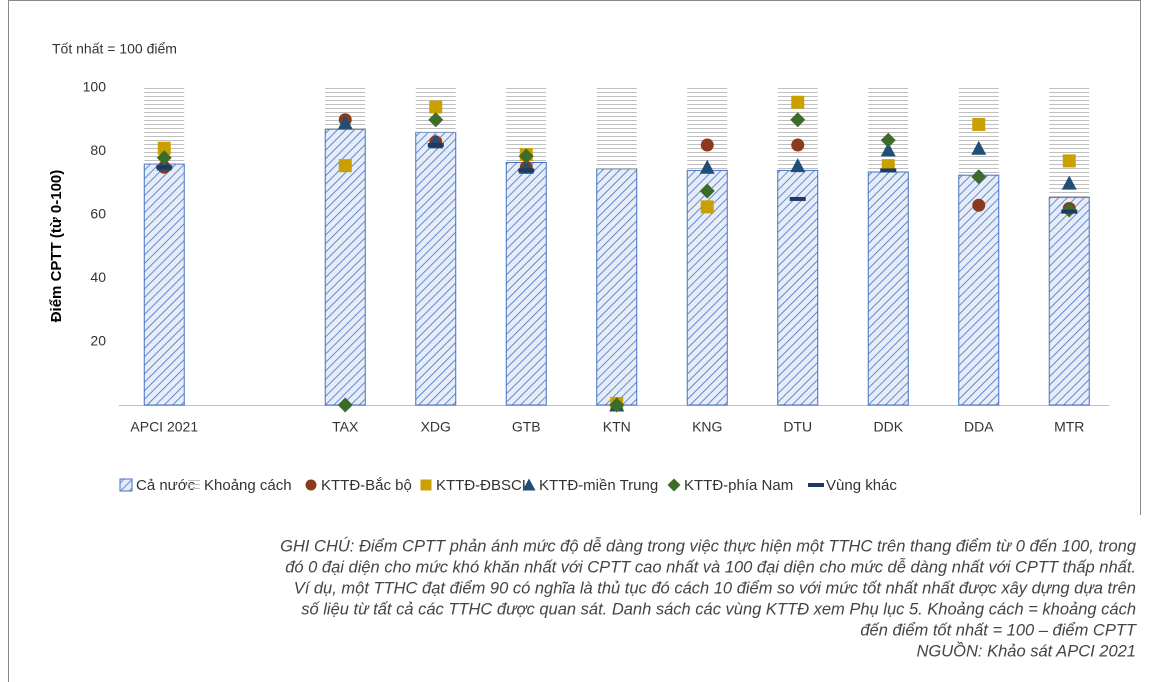 Image resolution: width=1149 pixels, height=682 pixels. What do you see at coordinates (526, 427) in the screenshot?
I see `x-tick-label: GTB` at bounding box center [526, 427].